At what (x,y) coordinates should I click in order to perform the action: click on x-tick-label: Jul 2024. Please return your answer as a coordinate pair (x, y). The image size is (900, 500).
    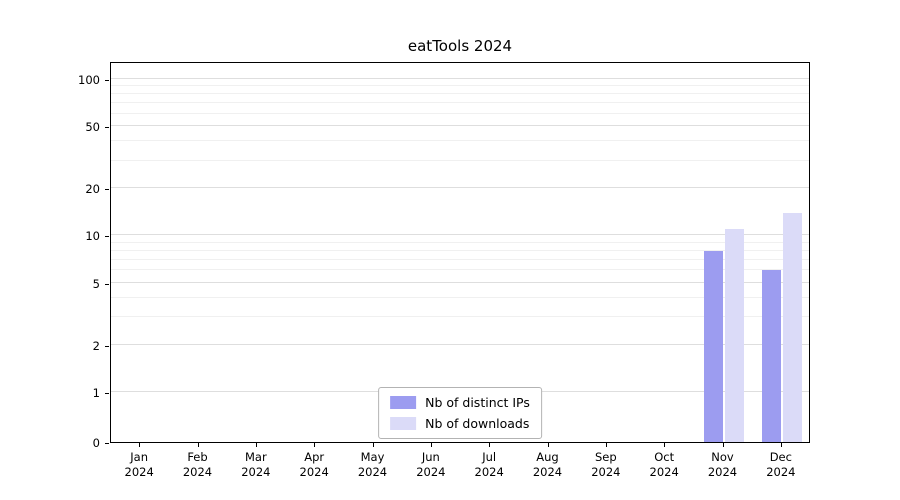
    Looking at the image, I should click on (489, 465).